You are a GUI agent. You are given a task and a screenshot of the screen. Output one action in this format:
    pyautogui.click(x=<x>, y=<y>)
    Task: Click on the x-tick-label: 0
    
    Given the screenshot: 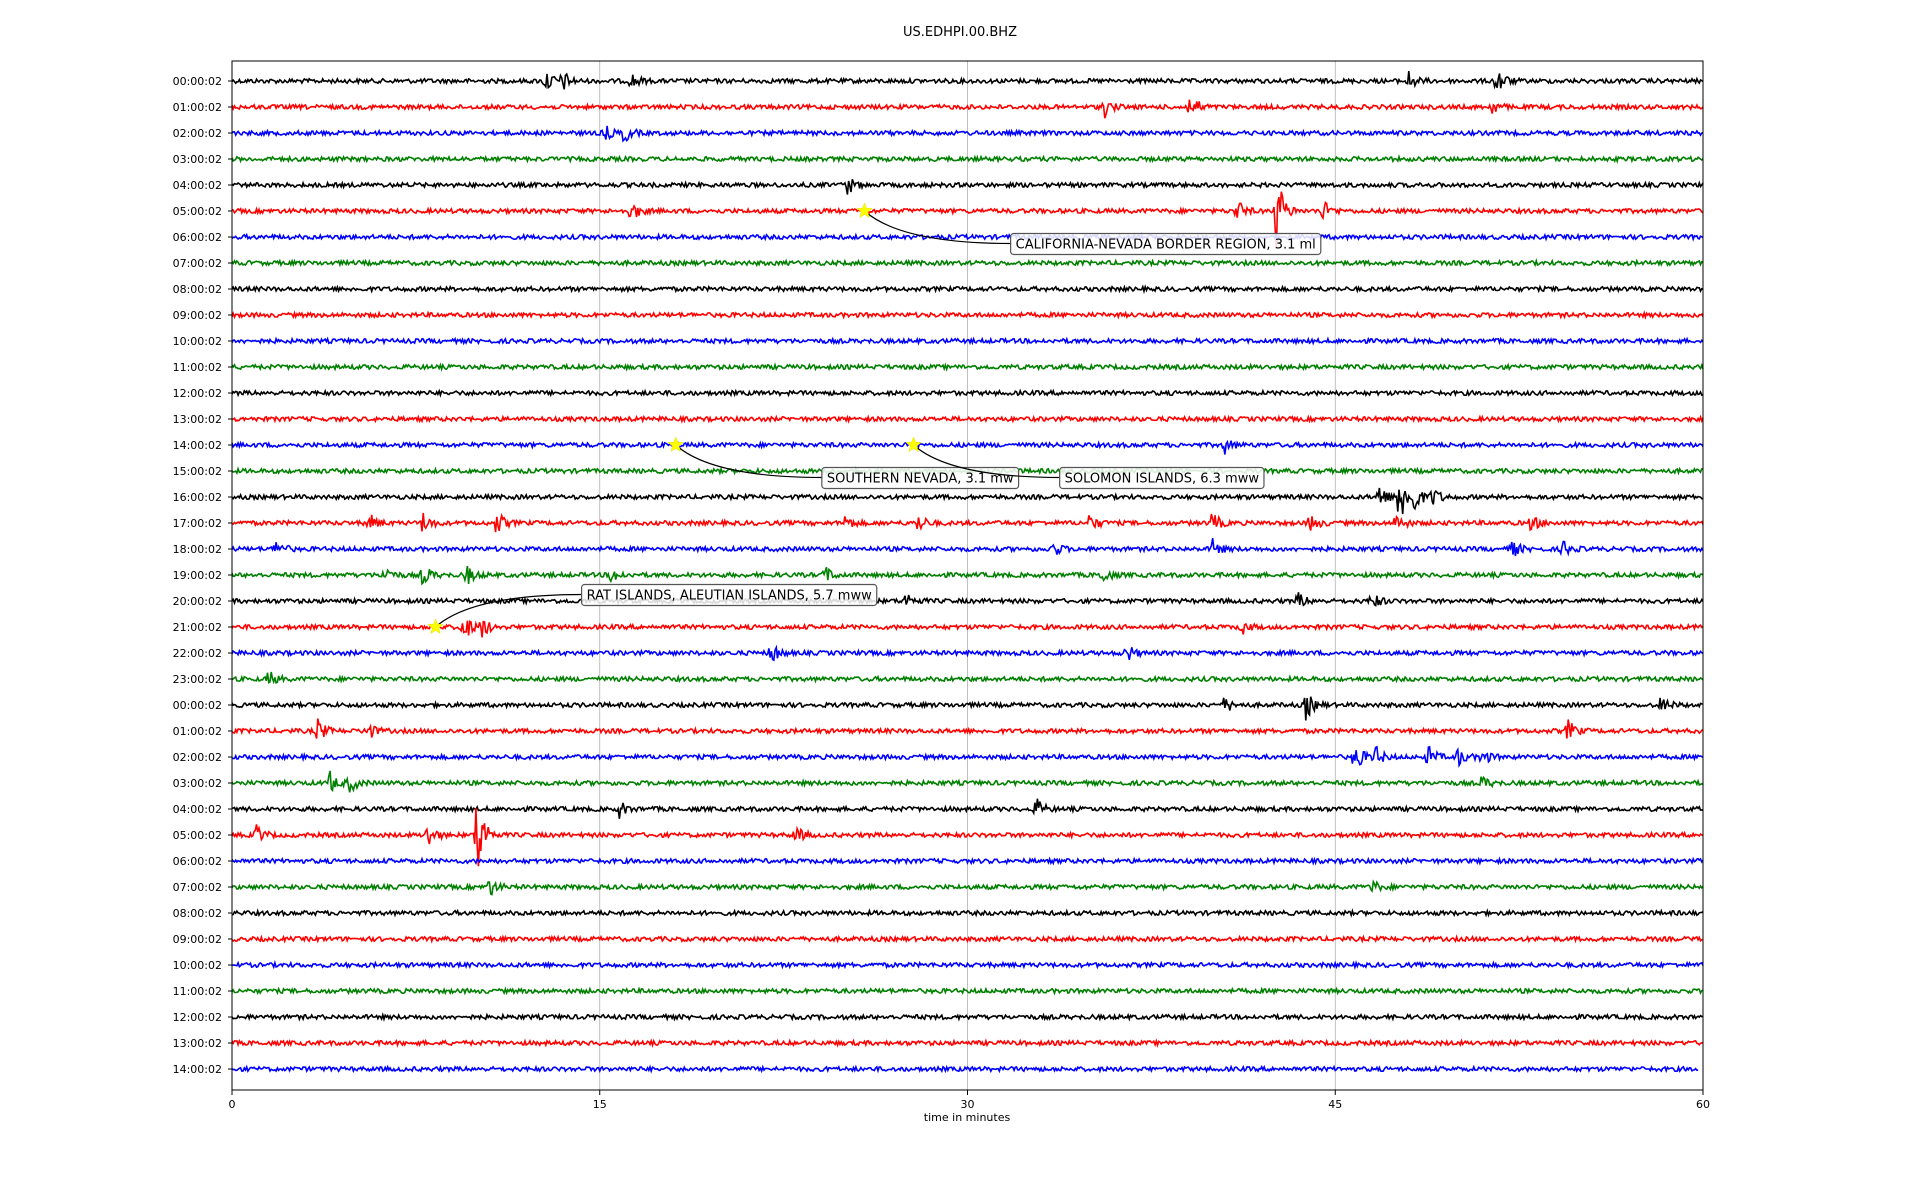 What is the action you would take?
    pyautogui.click(x=232, y=1104)
    